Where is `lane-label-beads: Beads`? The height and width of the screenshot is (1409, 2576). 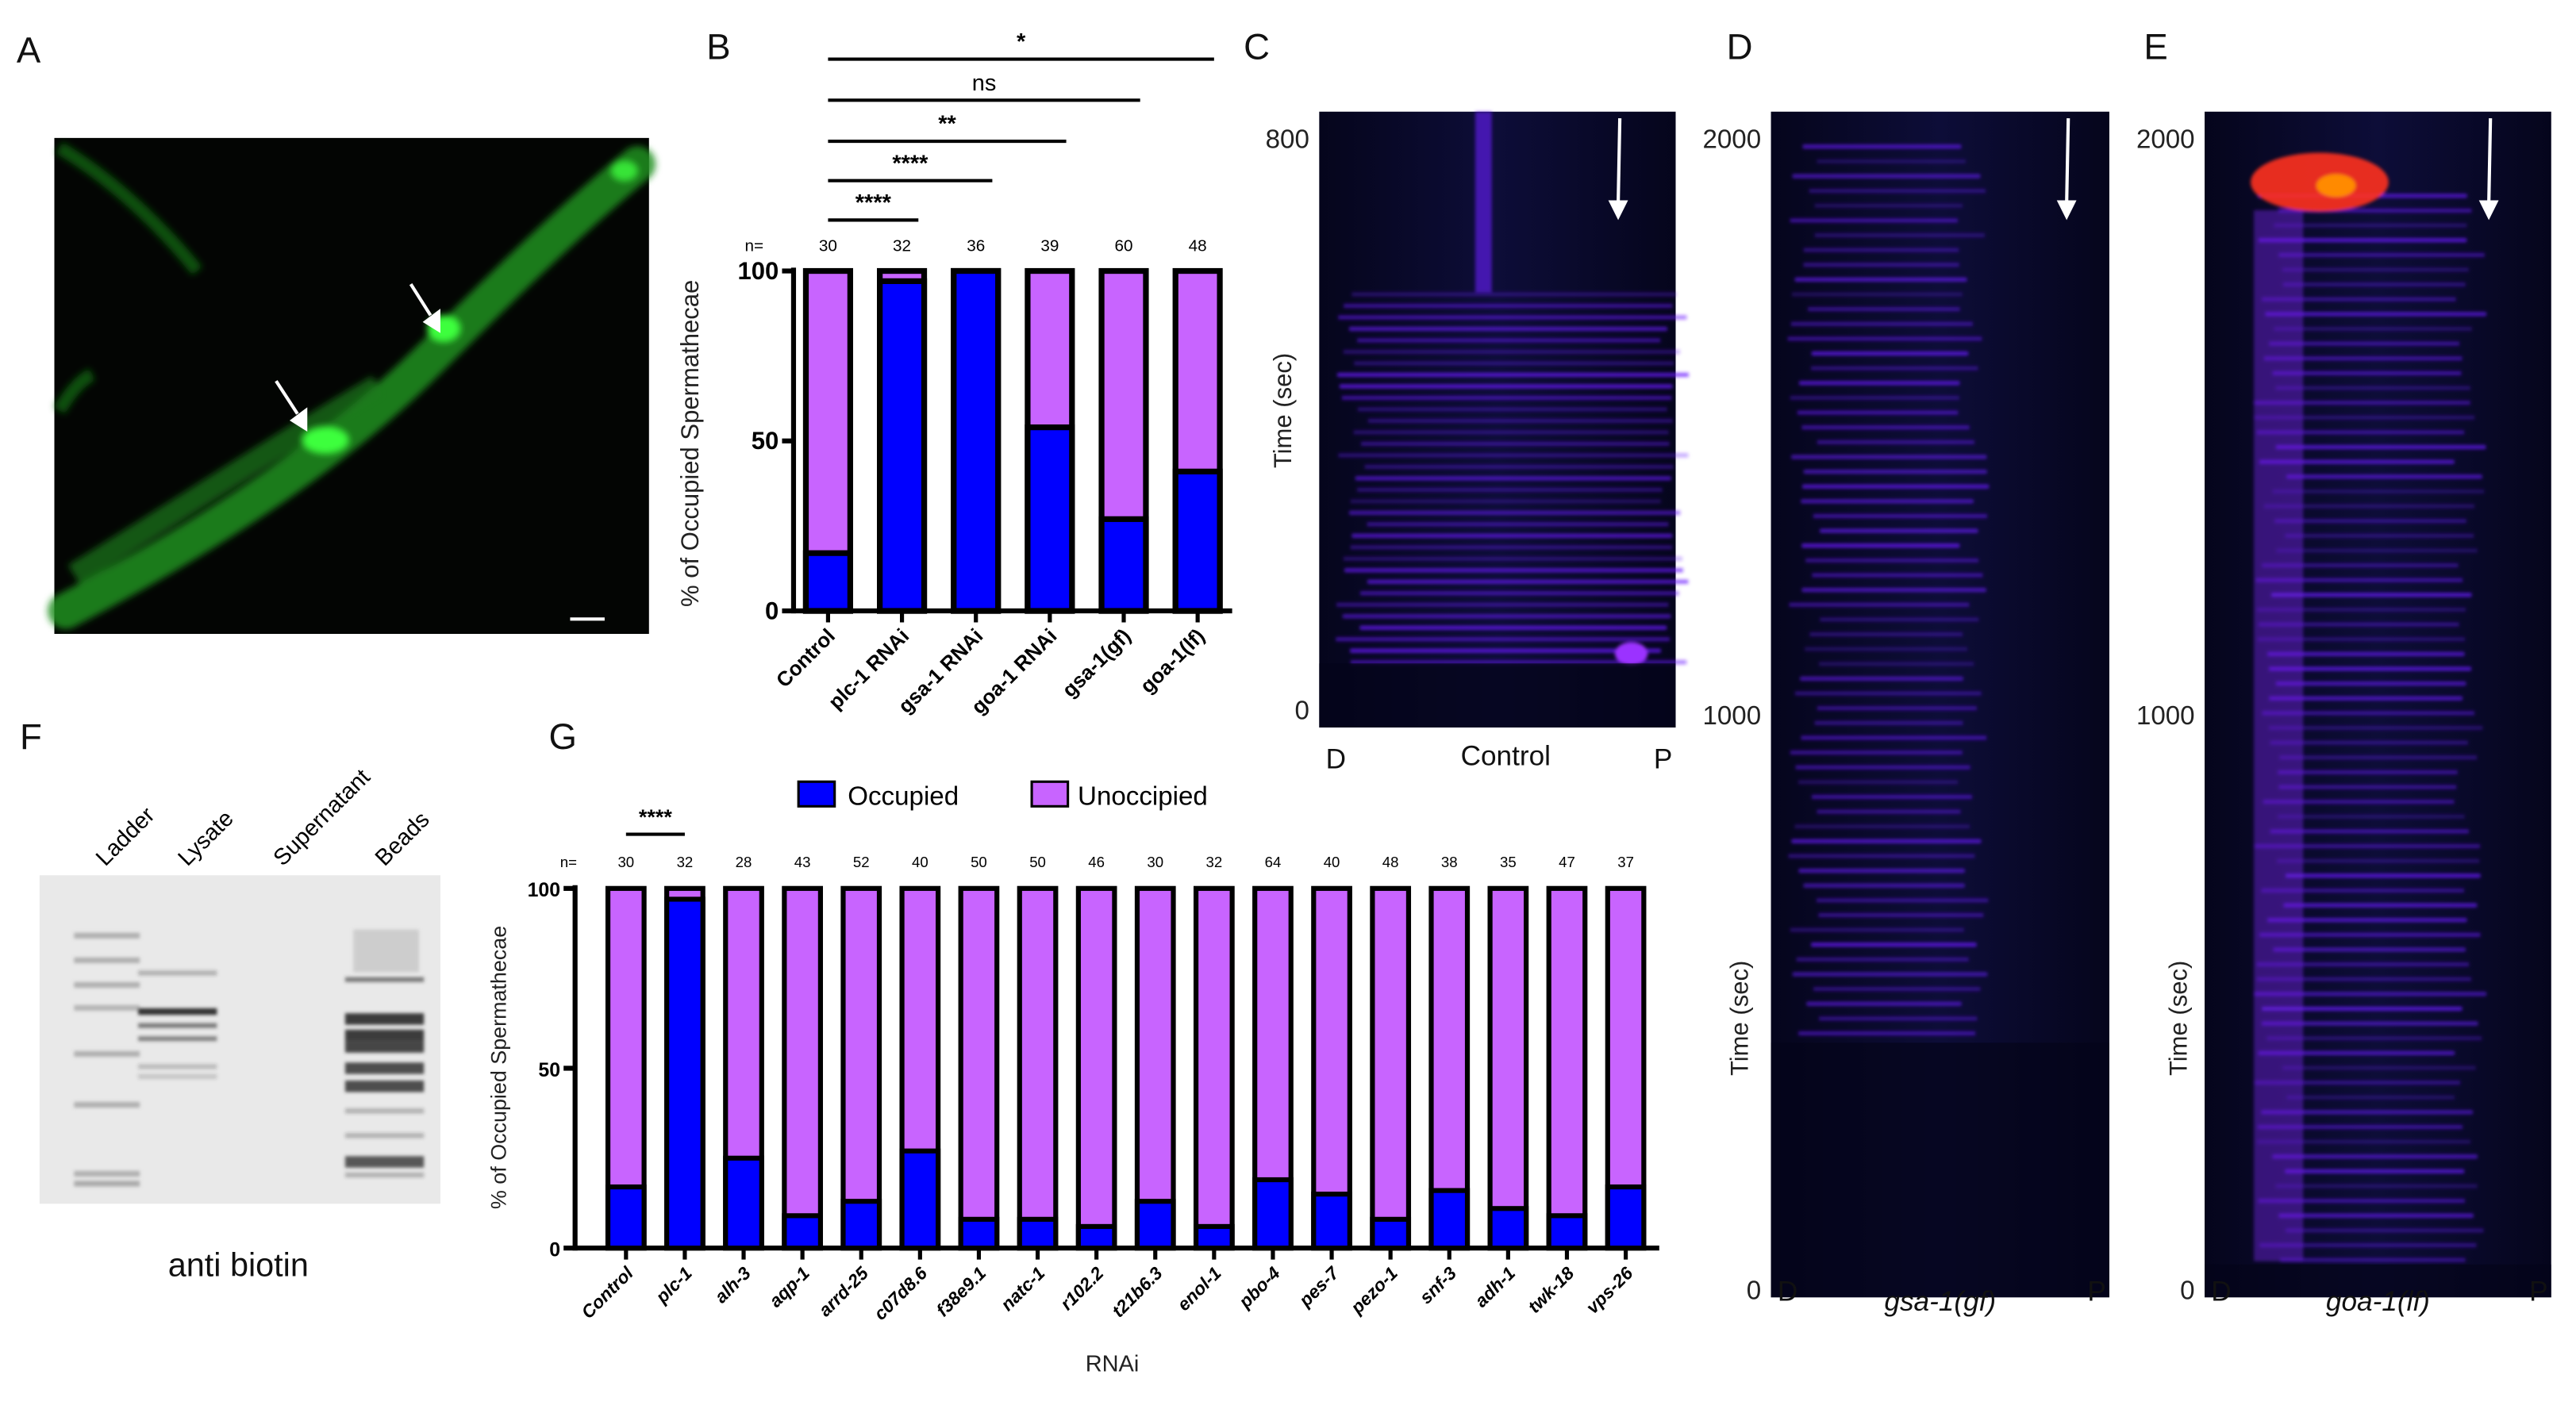
lane-label-beads: Beads is located at coordinates (403, 839).